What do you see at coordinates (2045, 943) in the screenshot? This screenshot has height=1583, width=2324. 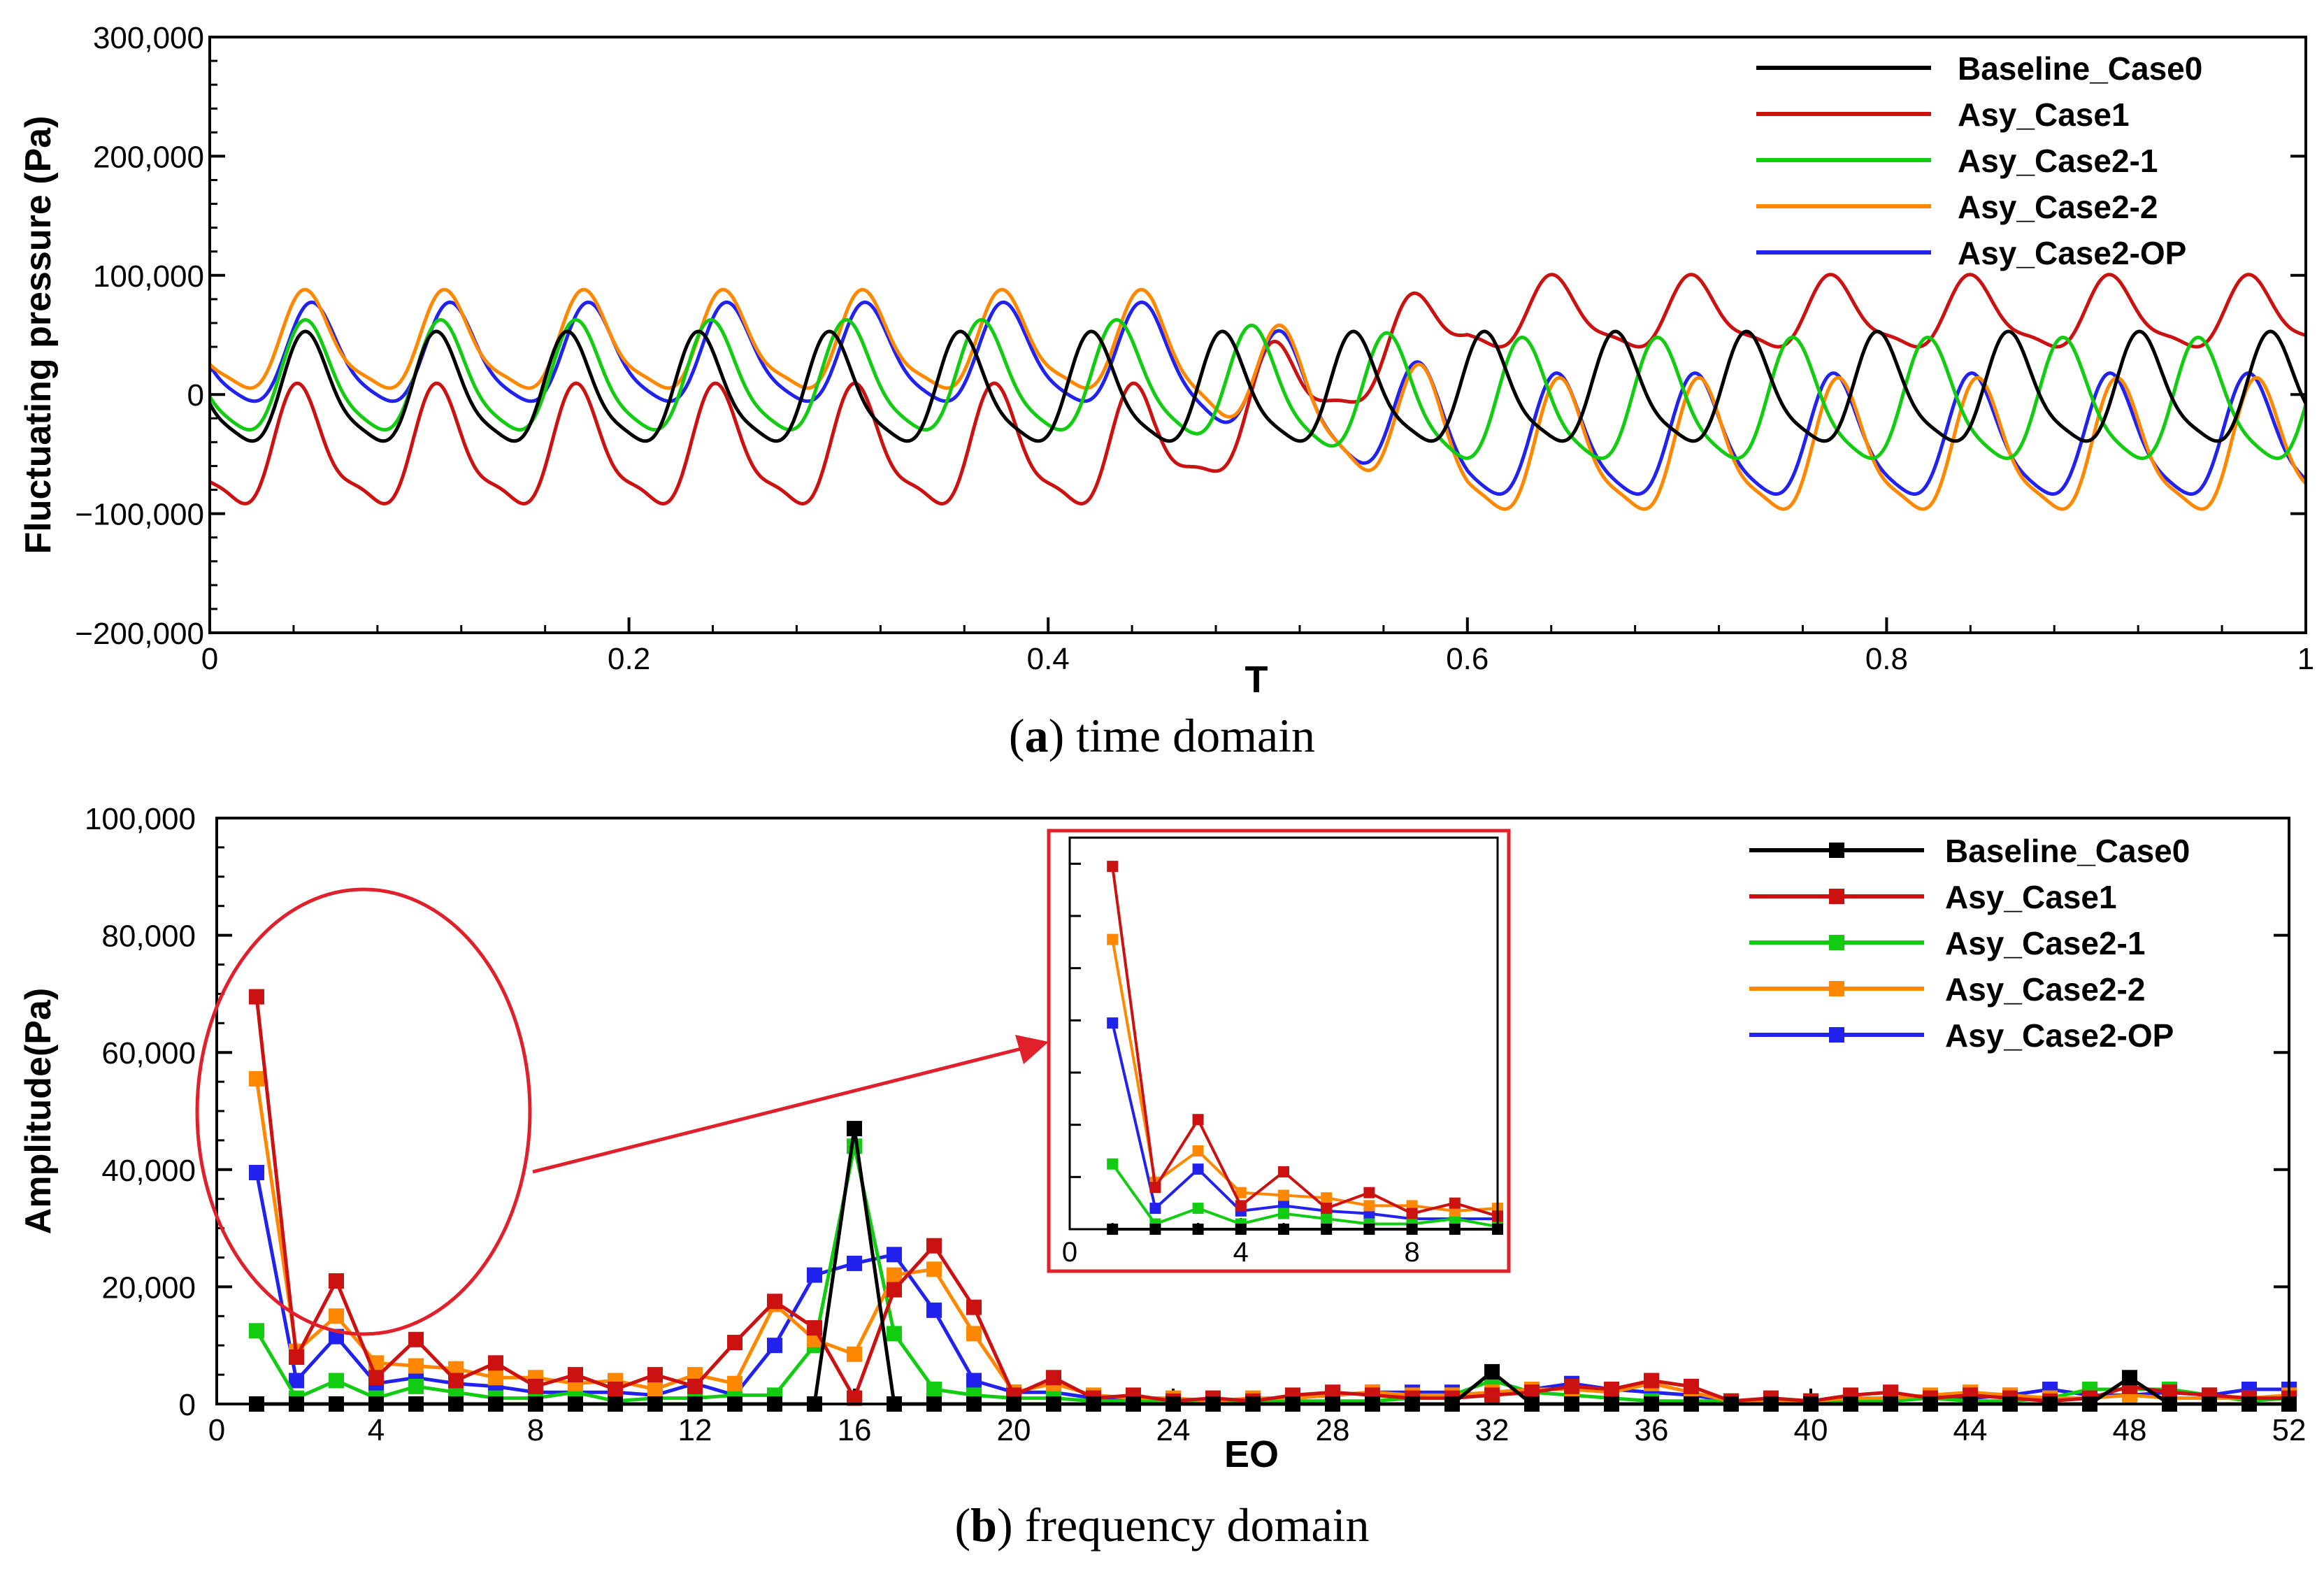 I see `freq-legend-label: Asy_Case2-1` at bounding box center [2045, 943].